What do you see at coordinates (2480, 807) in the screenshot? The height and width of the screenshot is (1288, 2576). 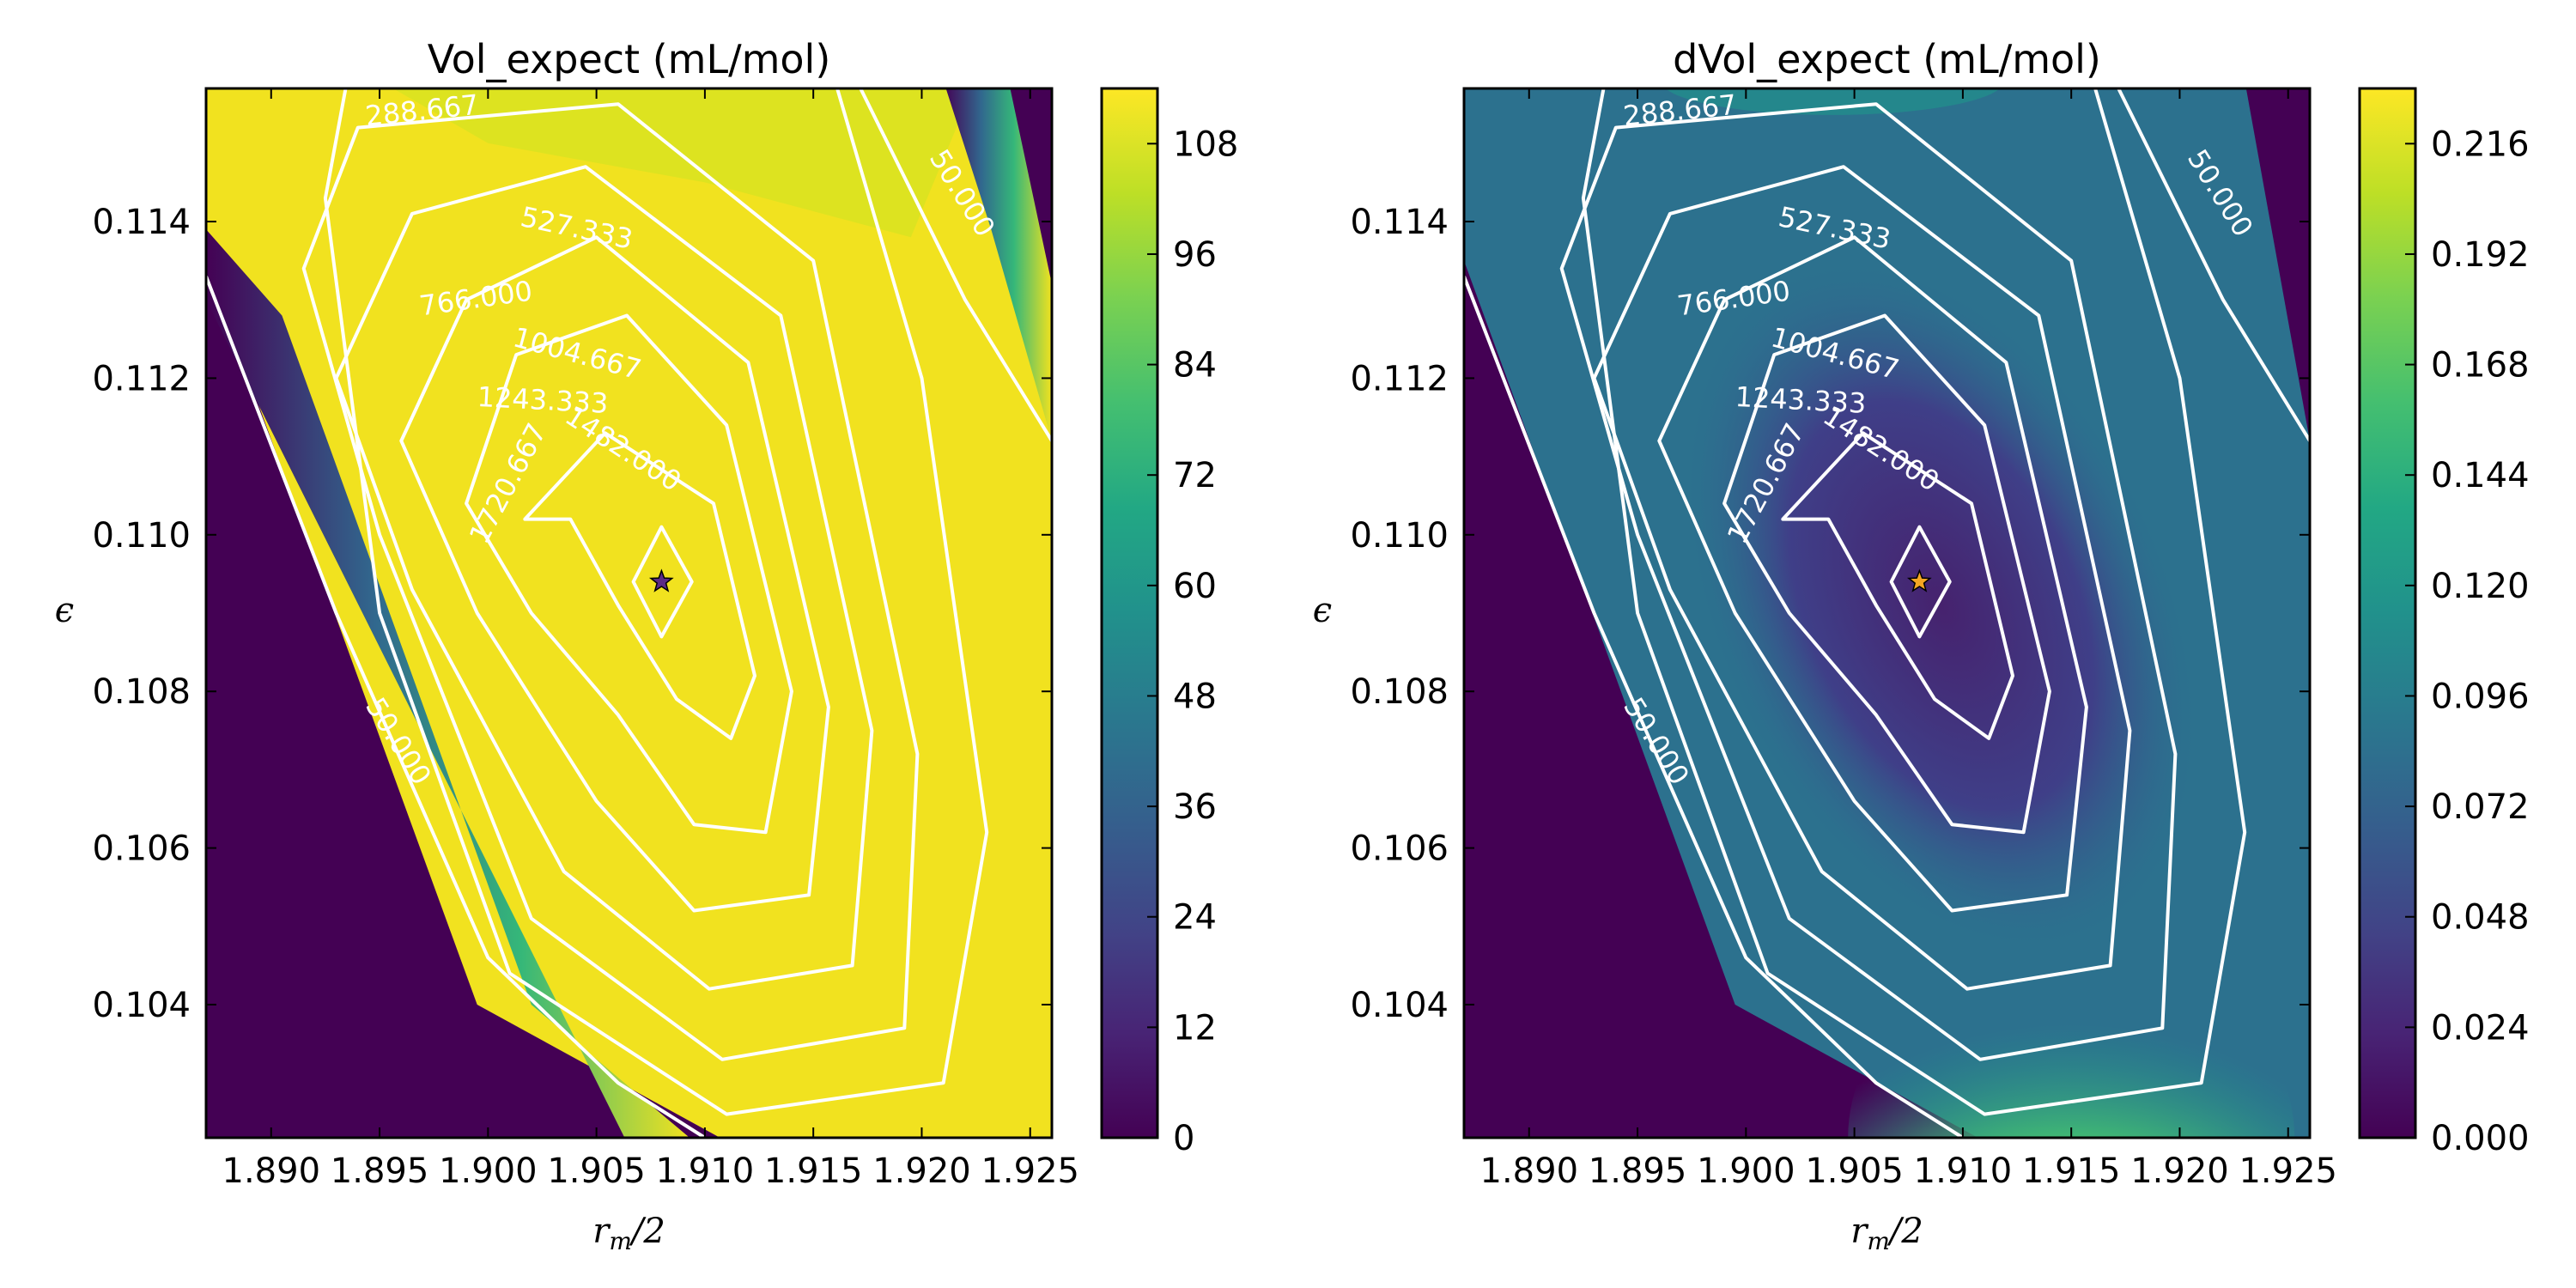 I see `colorbar-tick-label: 0.072` at bounding box center [2480, 807].